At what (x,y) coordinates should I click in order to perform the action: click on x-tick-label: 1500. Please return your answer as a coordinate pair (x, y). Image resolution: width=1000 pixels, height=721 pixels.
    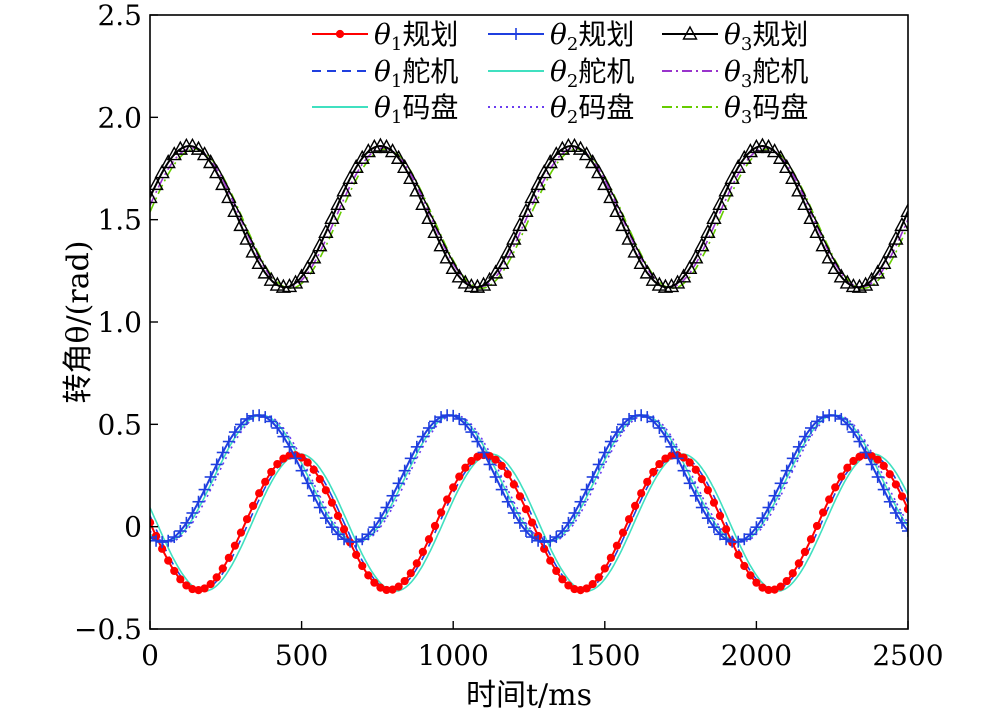
    Looking at the image, I should click on (604, 655).